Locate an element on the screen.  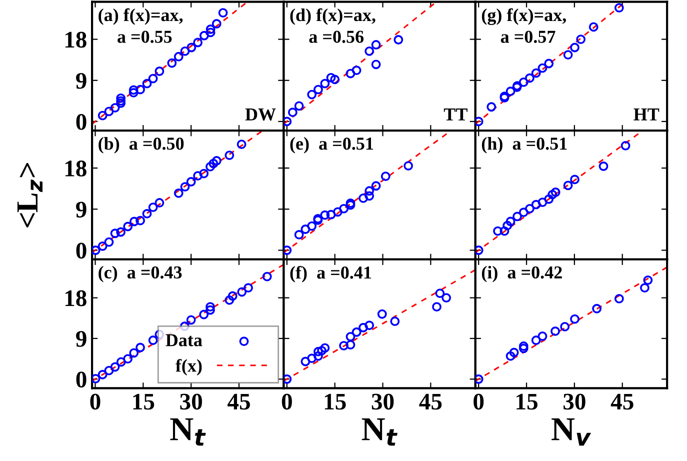
annotation: (g) f(x)=ax, is located at coordinates (524, 16).